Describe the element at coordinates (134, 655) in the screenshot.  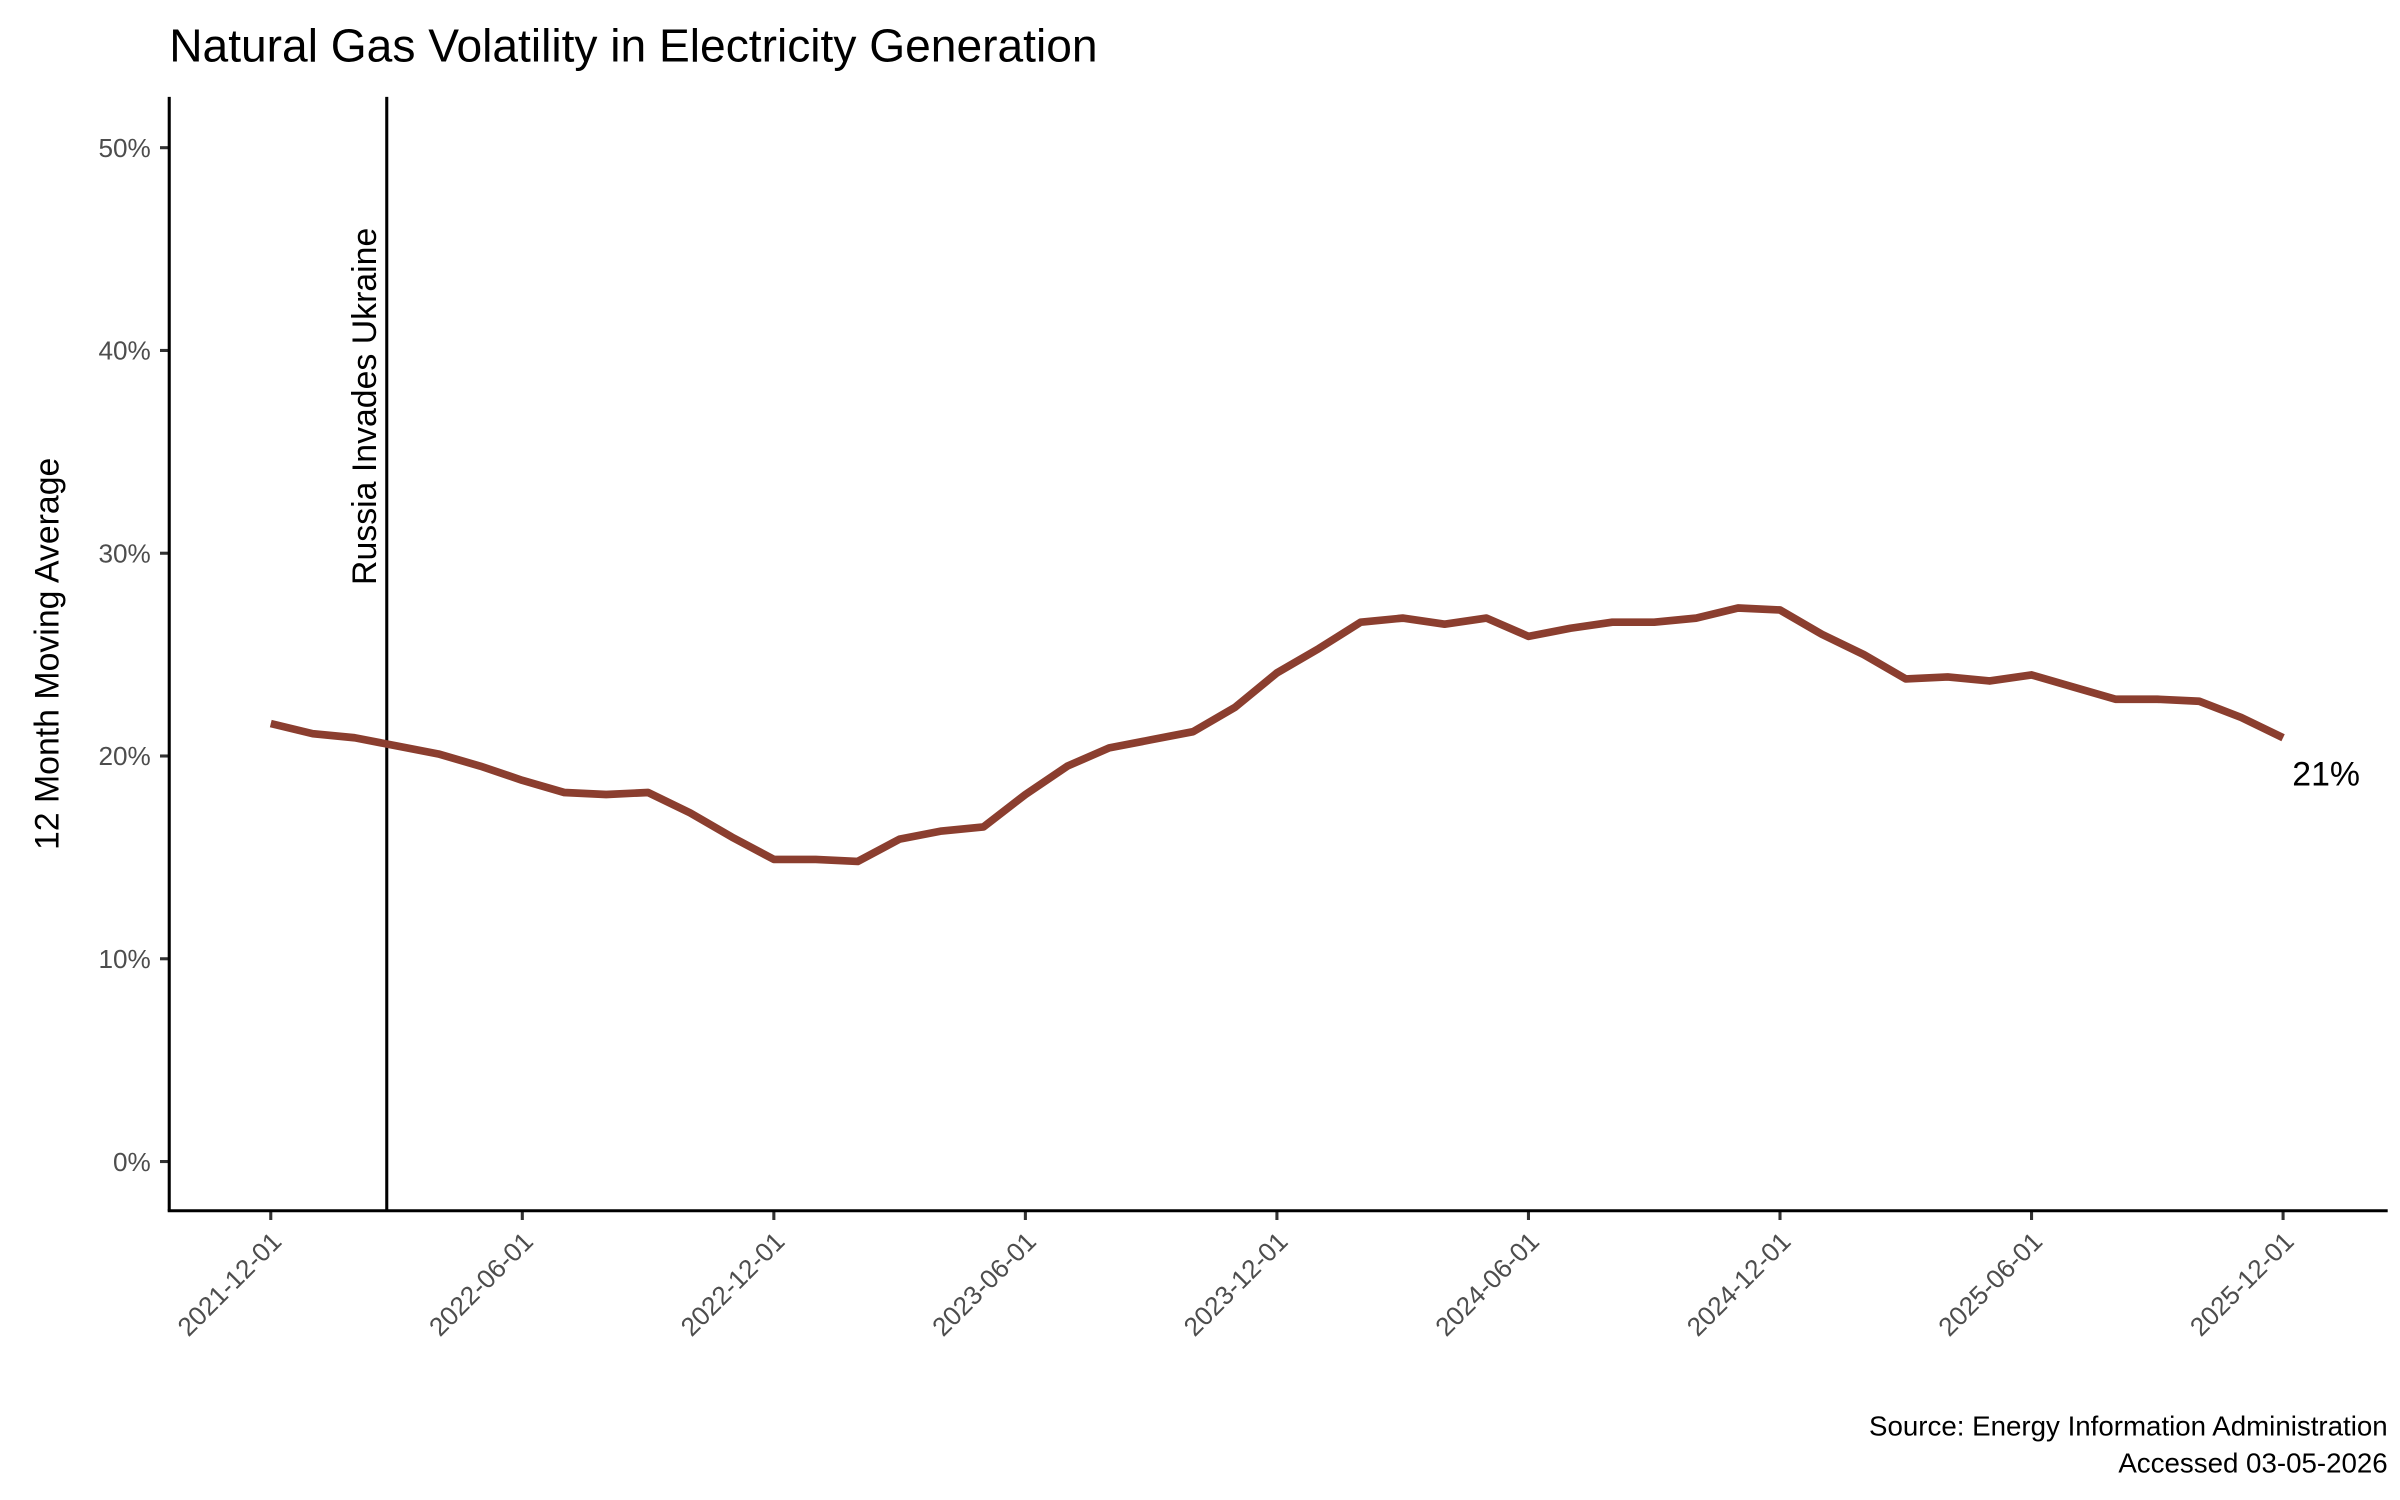
I see `y-ticks: 0% 10% 20% 30% 40% 50%` at that location.